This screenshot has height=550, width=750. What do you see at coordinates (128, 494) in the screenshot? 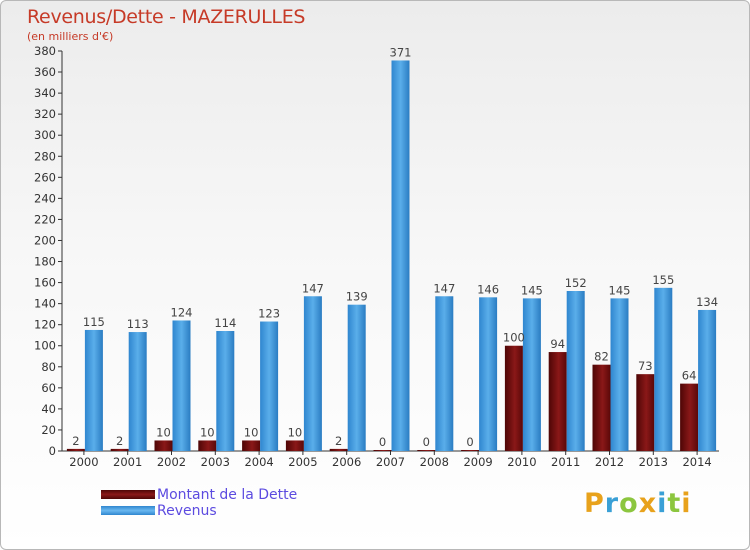
I see `legend-swatch-debt` at bounding box center [128, 494].